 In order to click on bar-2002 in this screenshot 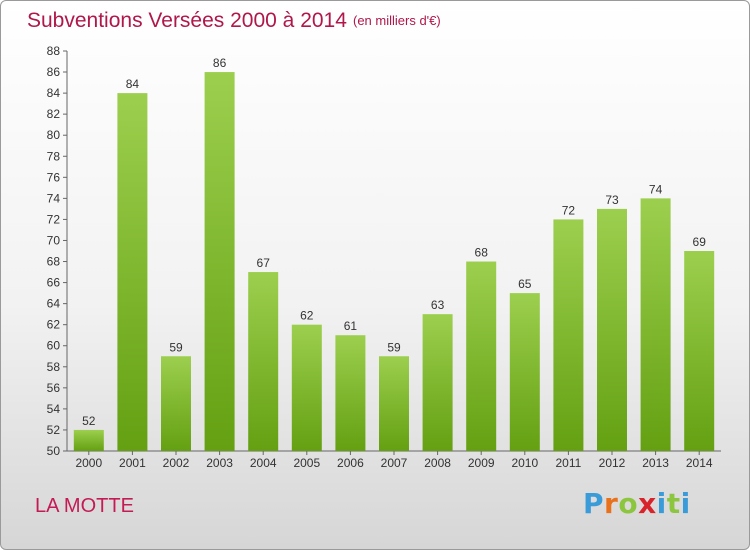, I will do `click(176, 403)`.